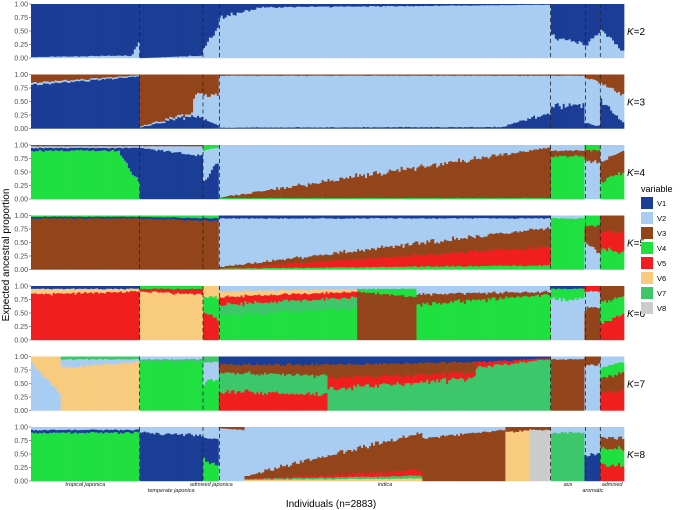 This screenshot has width=685, height=510. What do you see at coordinates (631, 244) in the screenshot?
I see `k-label-letter: K` at bounding box center [631, 244].